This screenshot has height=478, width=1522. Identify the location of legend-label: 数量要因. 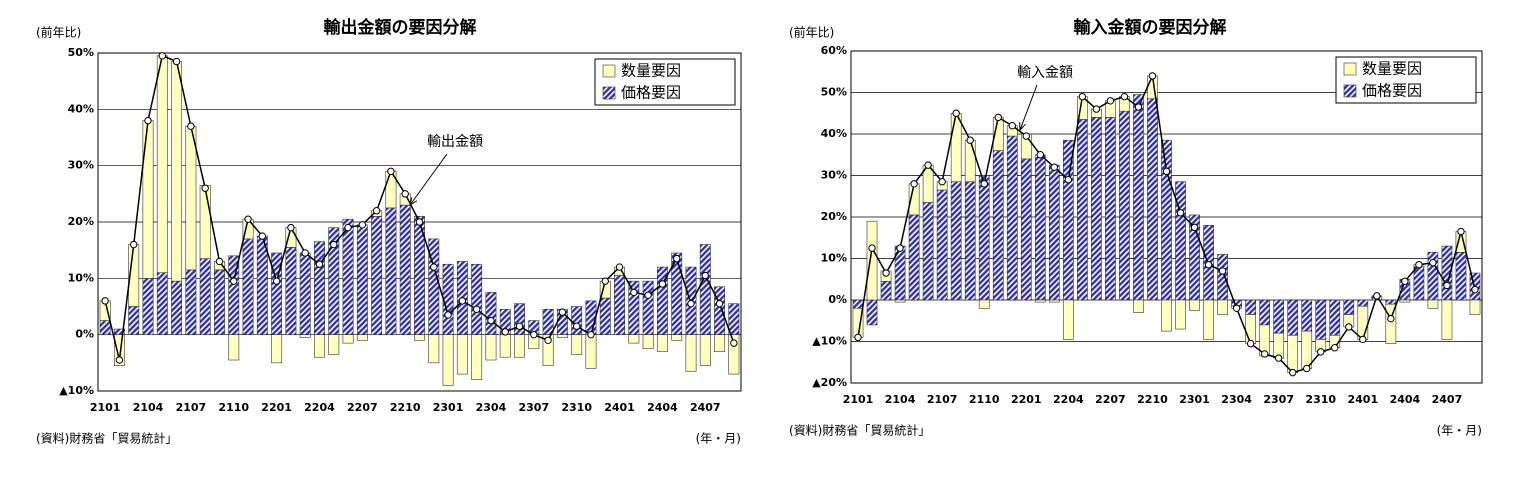
(651, 71).